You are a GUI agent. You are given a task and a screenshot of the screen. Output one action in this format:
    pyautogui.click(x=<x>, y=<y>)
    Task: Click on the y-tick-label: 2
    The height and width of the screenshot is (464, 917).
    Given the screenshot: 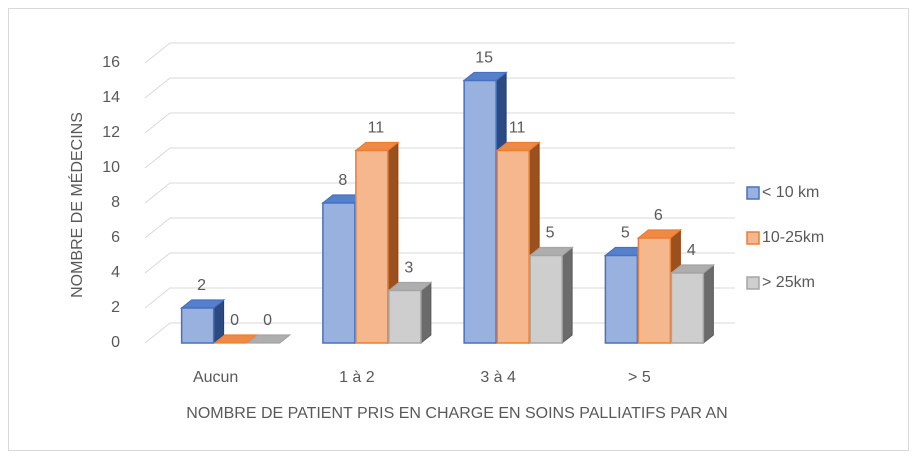 What is the action you would take?
    pyautogui.click(x=115, y=307)
    